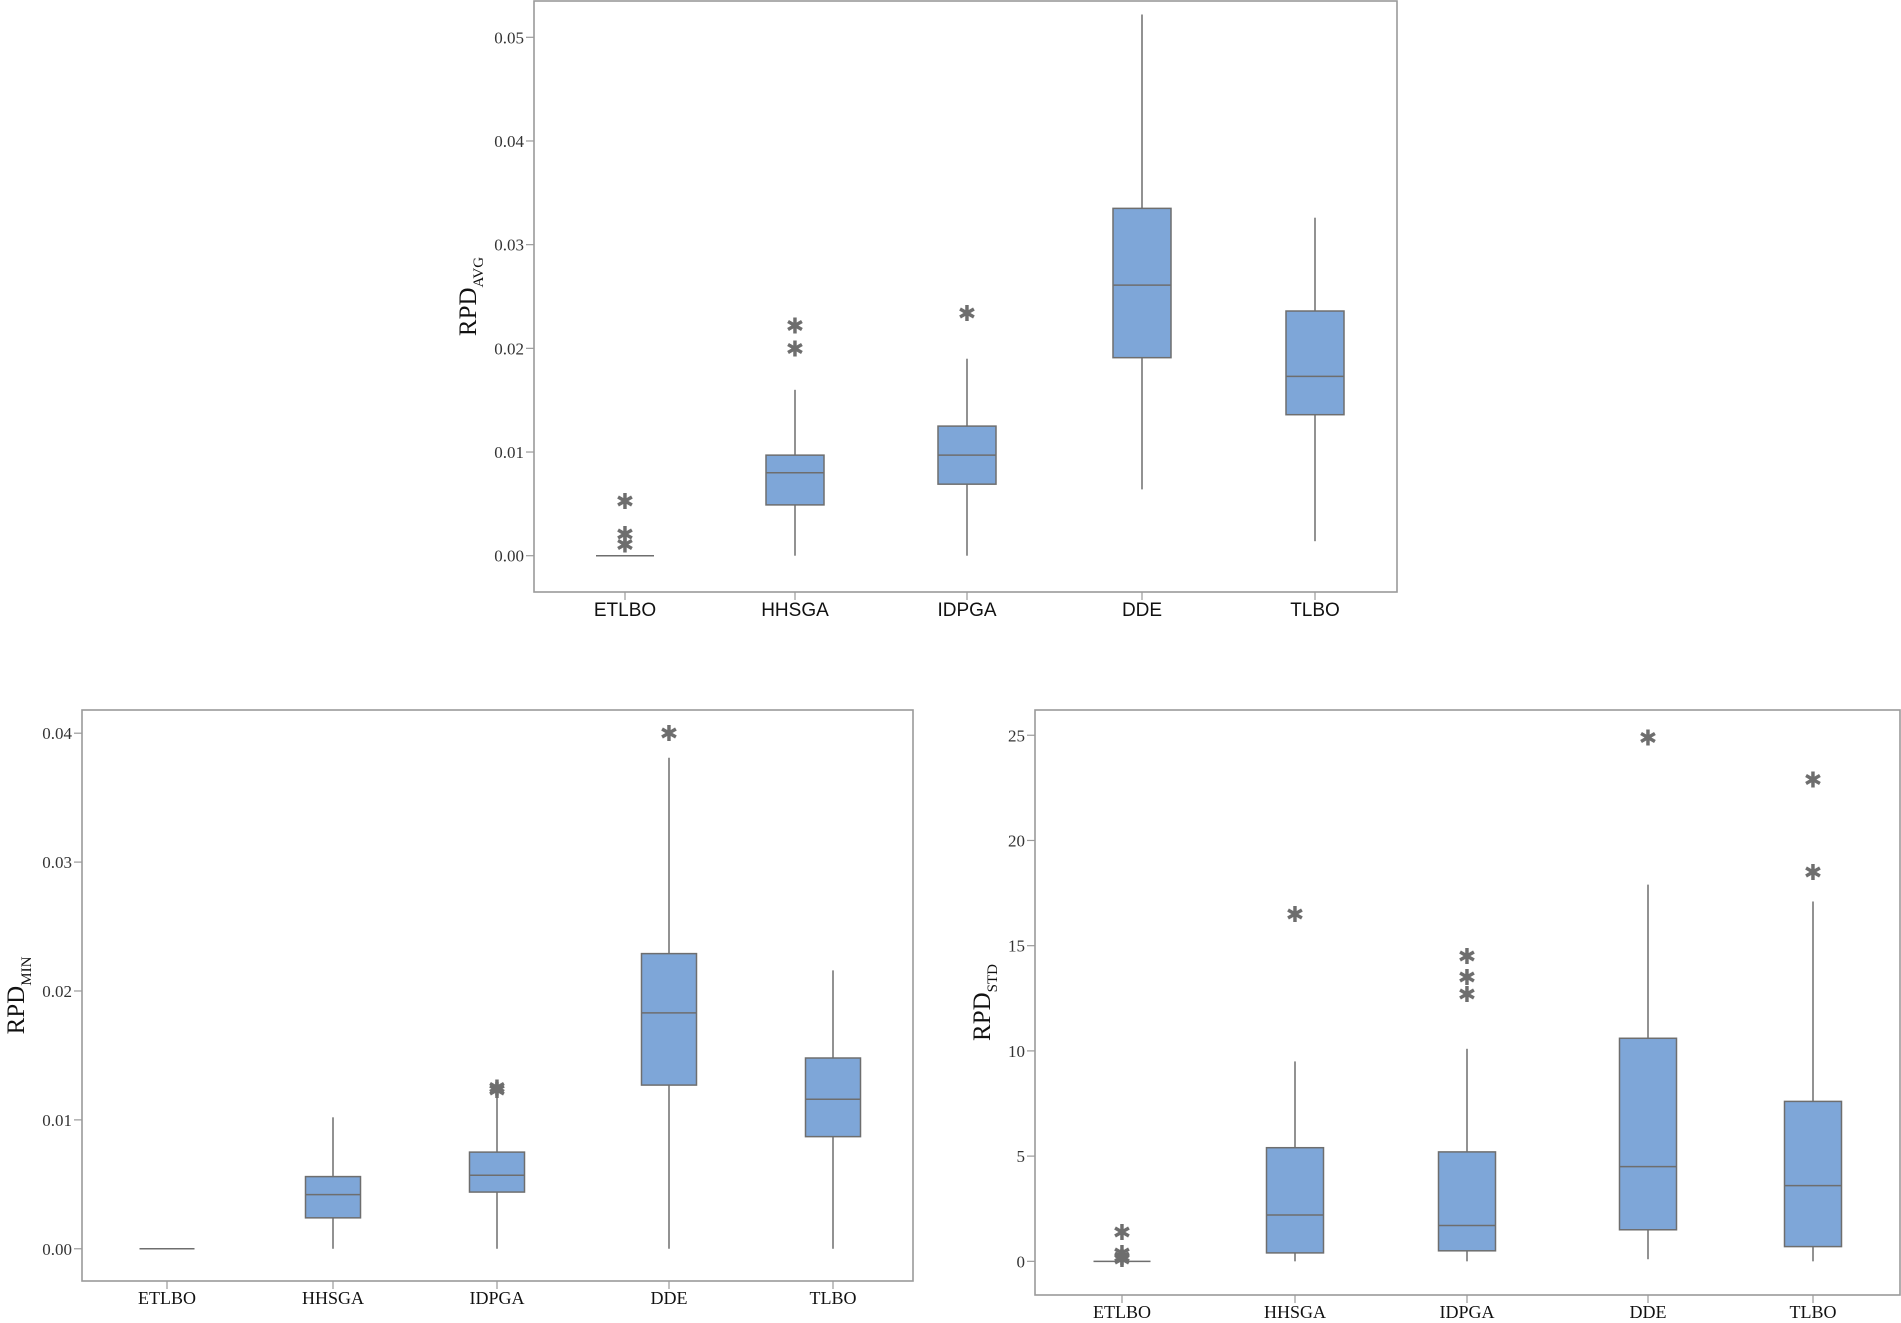  I want to click on box-idpga: ✱✱✱, so click(1467, 1103).